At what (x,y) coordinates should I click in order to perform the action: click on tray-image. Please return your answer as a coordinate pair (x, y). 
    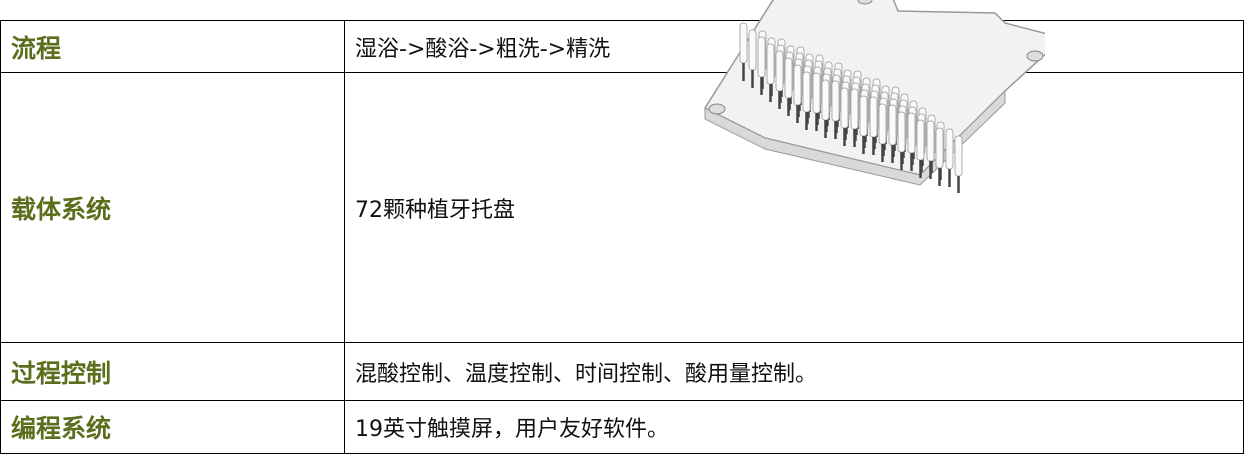
    Looking at the image, I should click on (874, 96).